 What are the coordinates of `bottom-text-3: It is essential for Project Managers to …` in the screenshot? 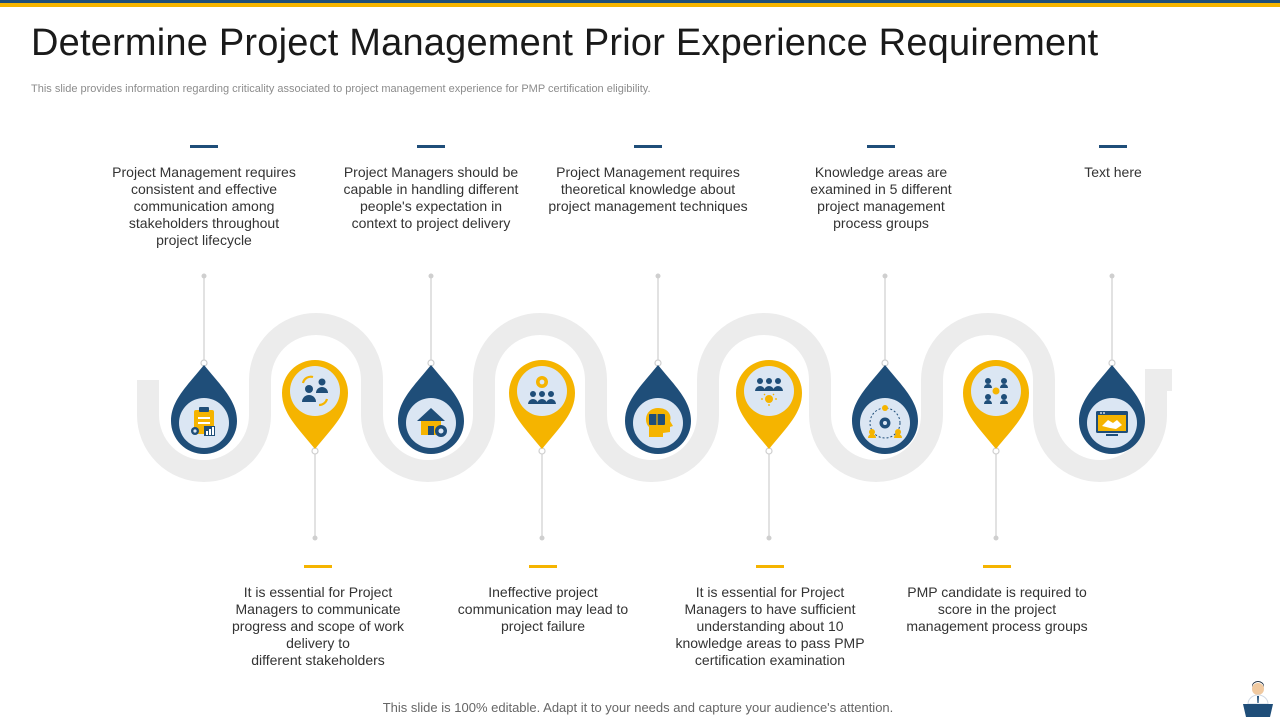 It's located at (770, 626).